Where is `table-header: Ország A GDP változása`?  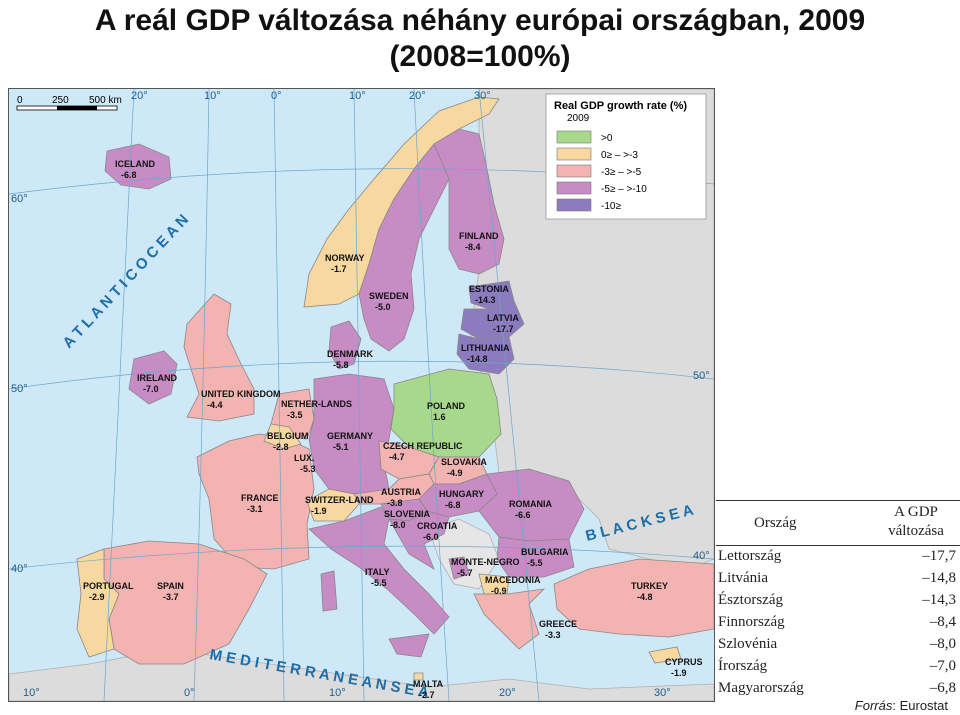
table-header: Ország A GDP változása is located at coordinates (838, 523).